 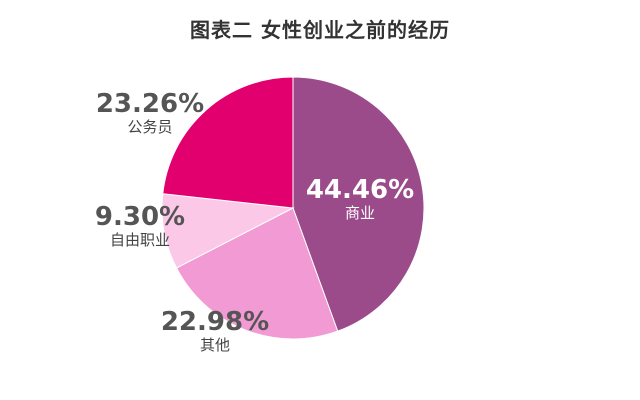 I want to click on slice-category-label: 自由职业, so click(x=140, y=240).